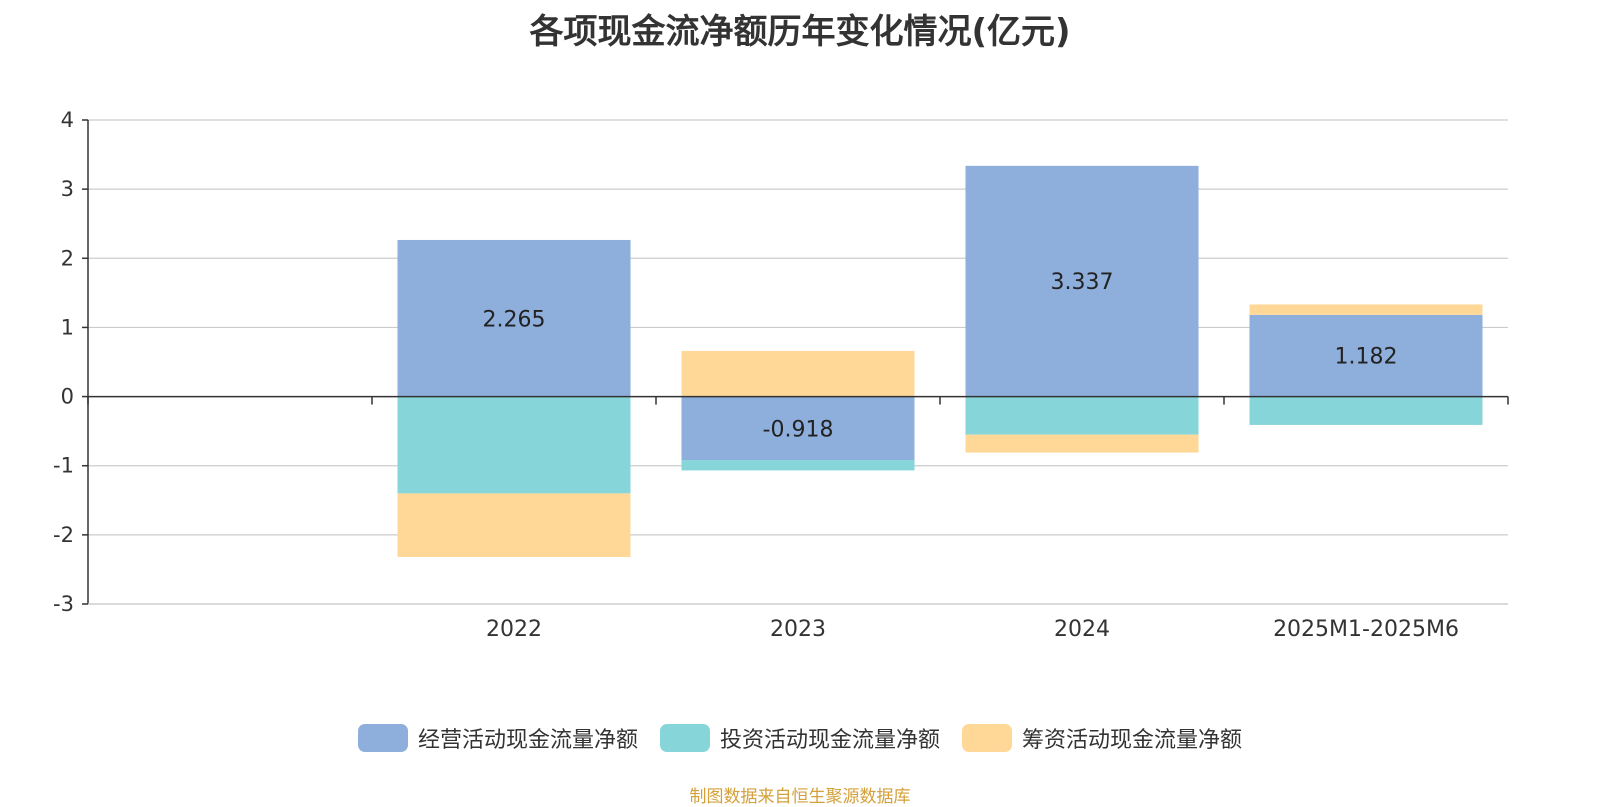  Describe the element at coordinates (67, 120) in the screenshot. I see `y-tick-label: 4` at that location.